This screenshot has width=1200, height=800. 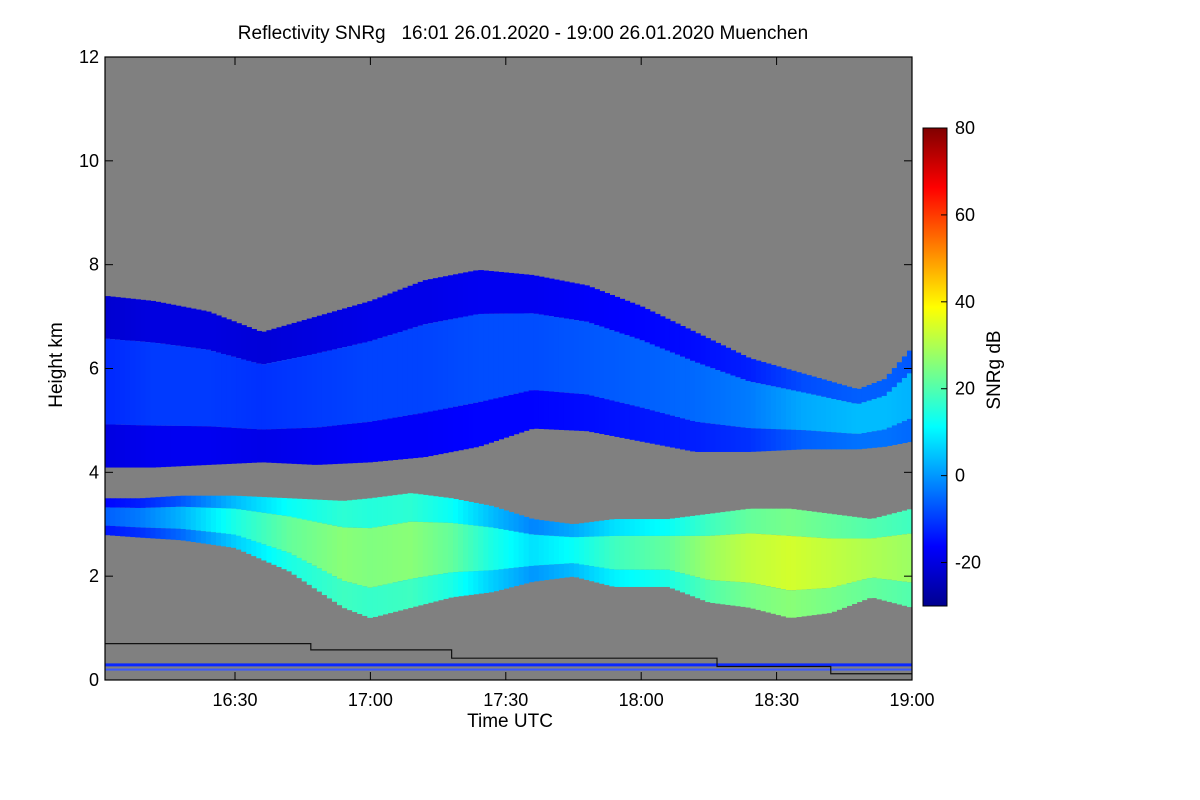 I want to click on colorbar-tick-label: -20, so click(x=968, y=563).